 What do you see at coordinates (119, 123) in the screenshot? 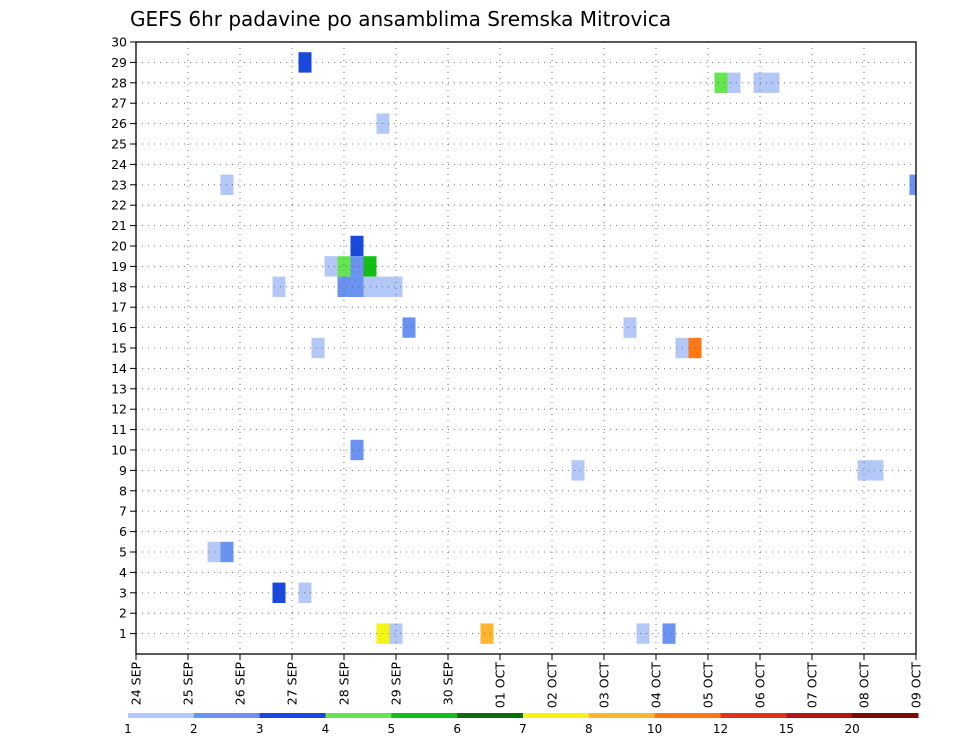
I see `y-tick-label: 26` at bounding box center [119, 123].